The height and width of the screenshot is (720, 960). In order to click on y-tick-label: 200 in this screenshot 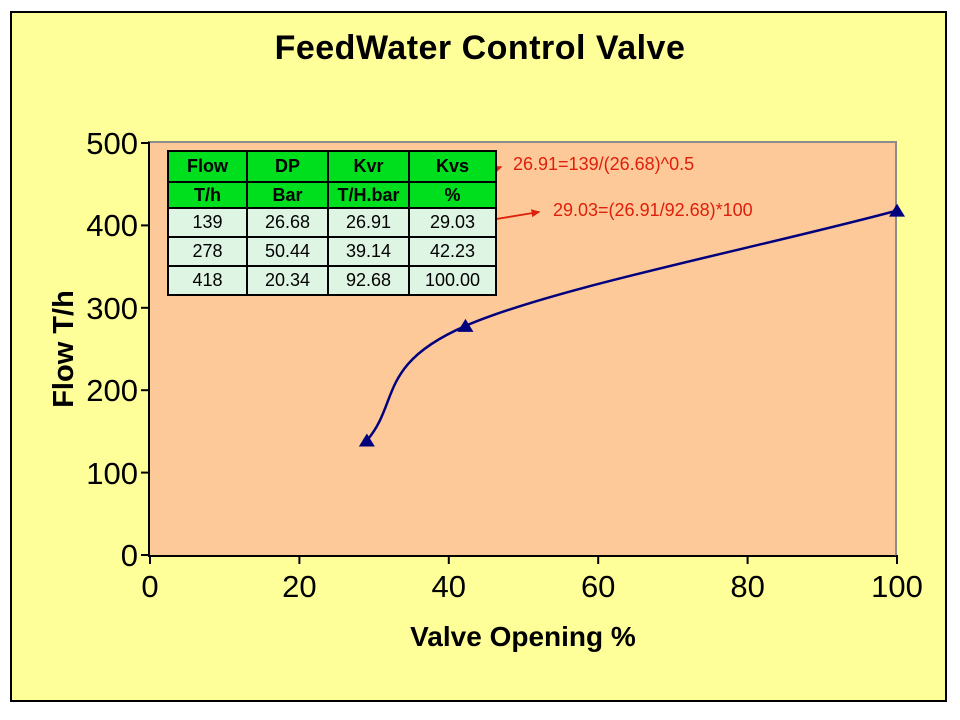, I will do `click(112, 391)`.